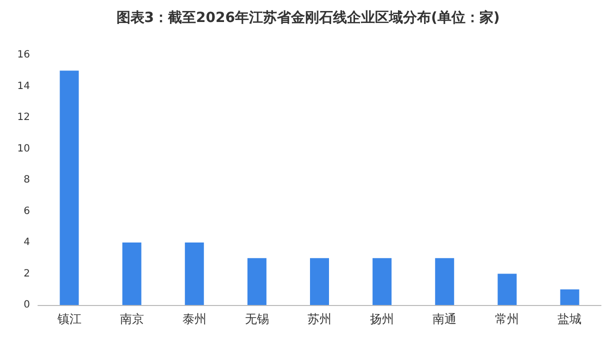 This screenshot has width=616, height=353. Describe the element at coordinates (444, 319) in the screenshot. I see `x-tick-label: 南通` at that location.